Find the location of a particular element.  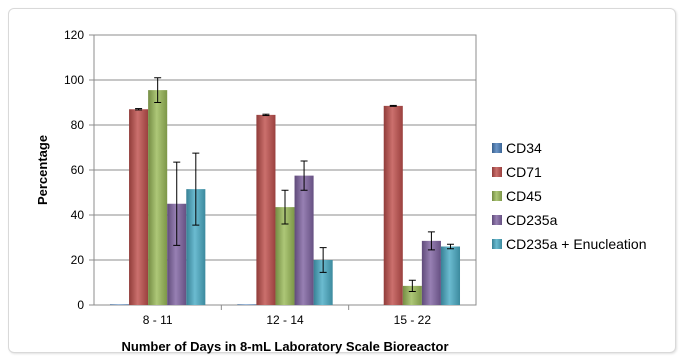

legend-item-cd235a: CD235a is located at coordinates (525, 220).